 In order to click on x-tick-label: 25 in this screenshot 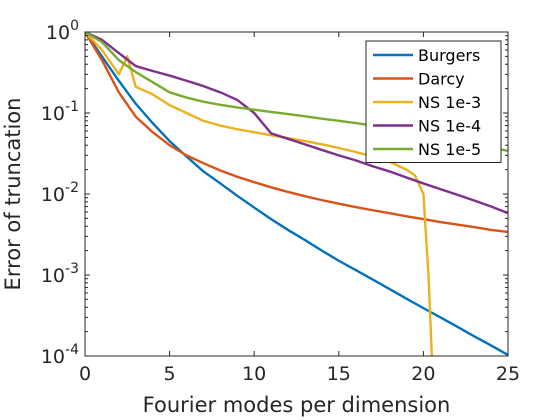, I will do `click(508, 374)`.